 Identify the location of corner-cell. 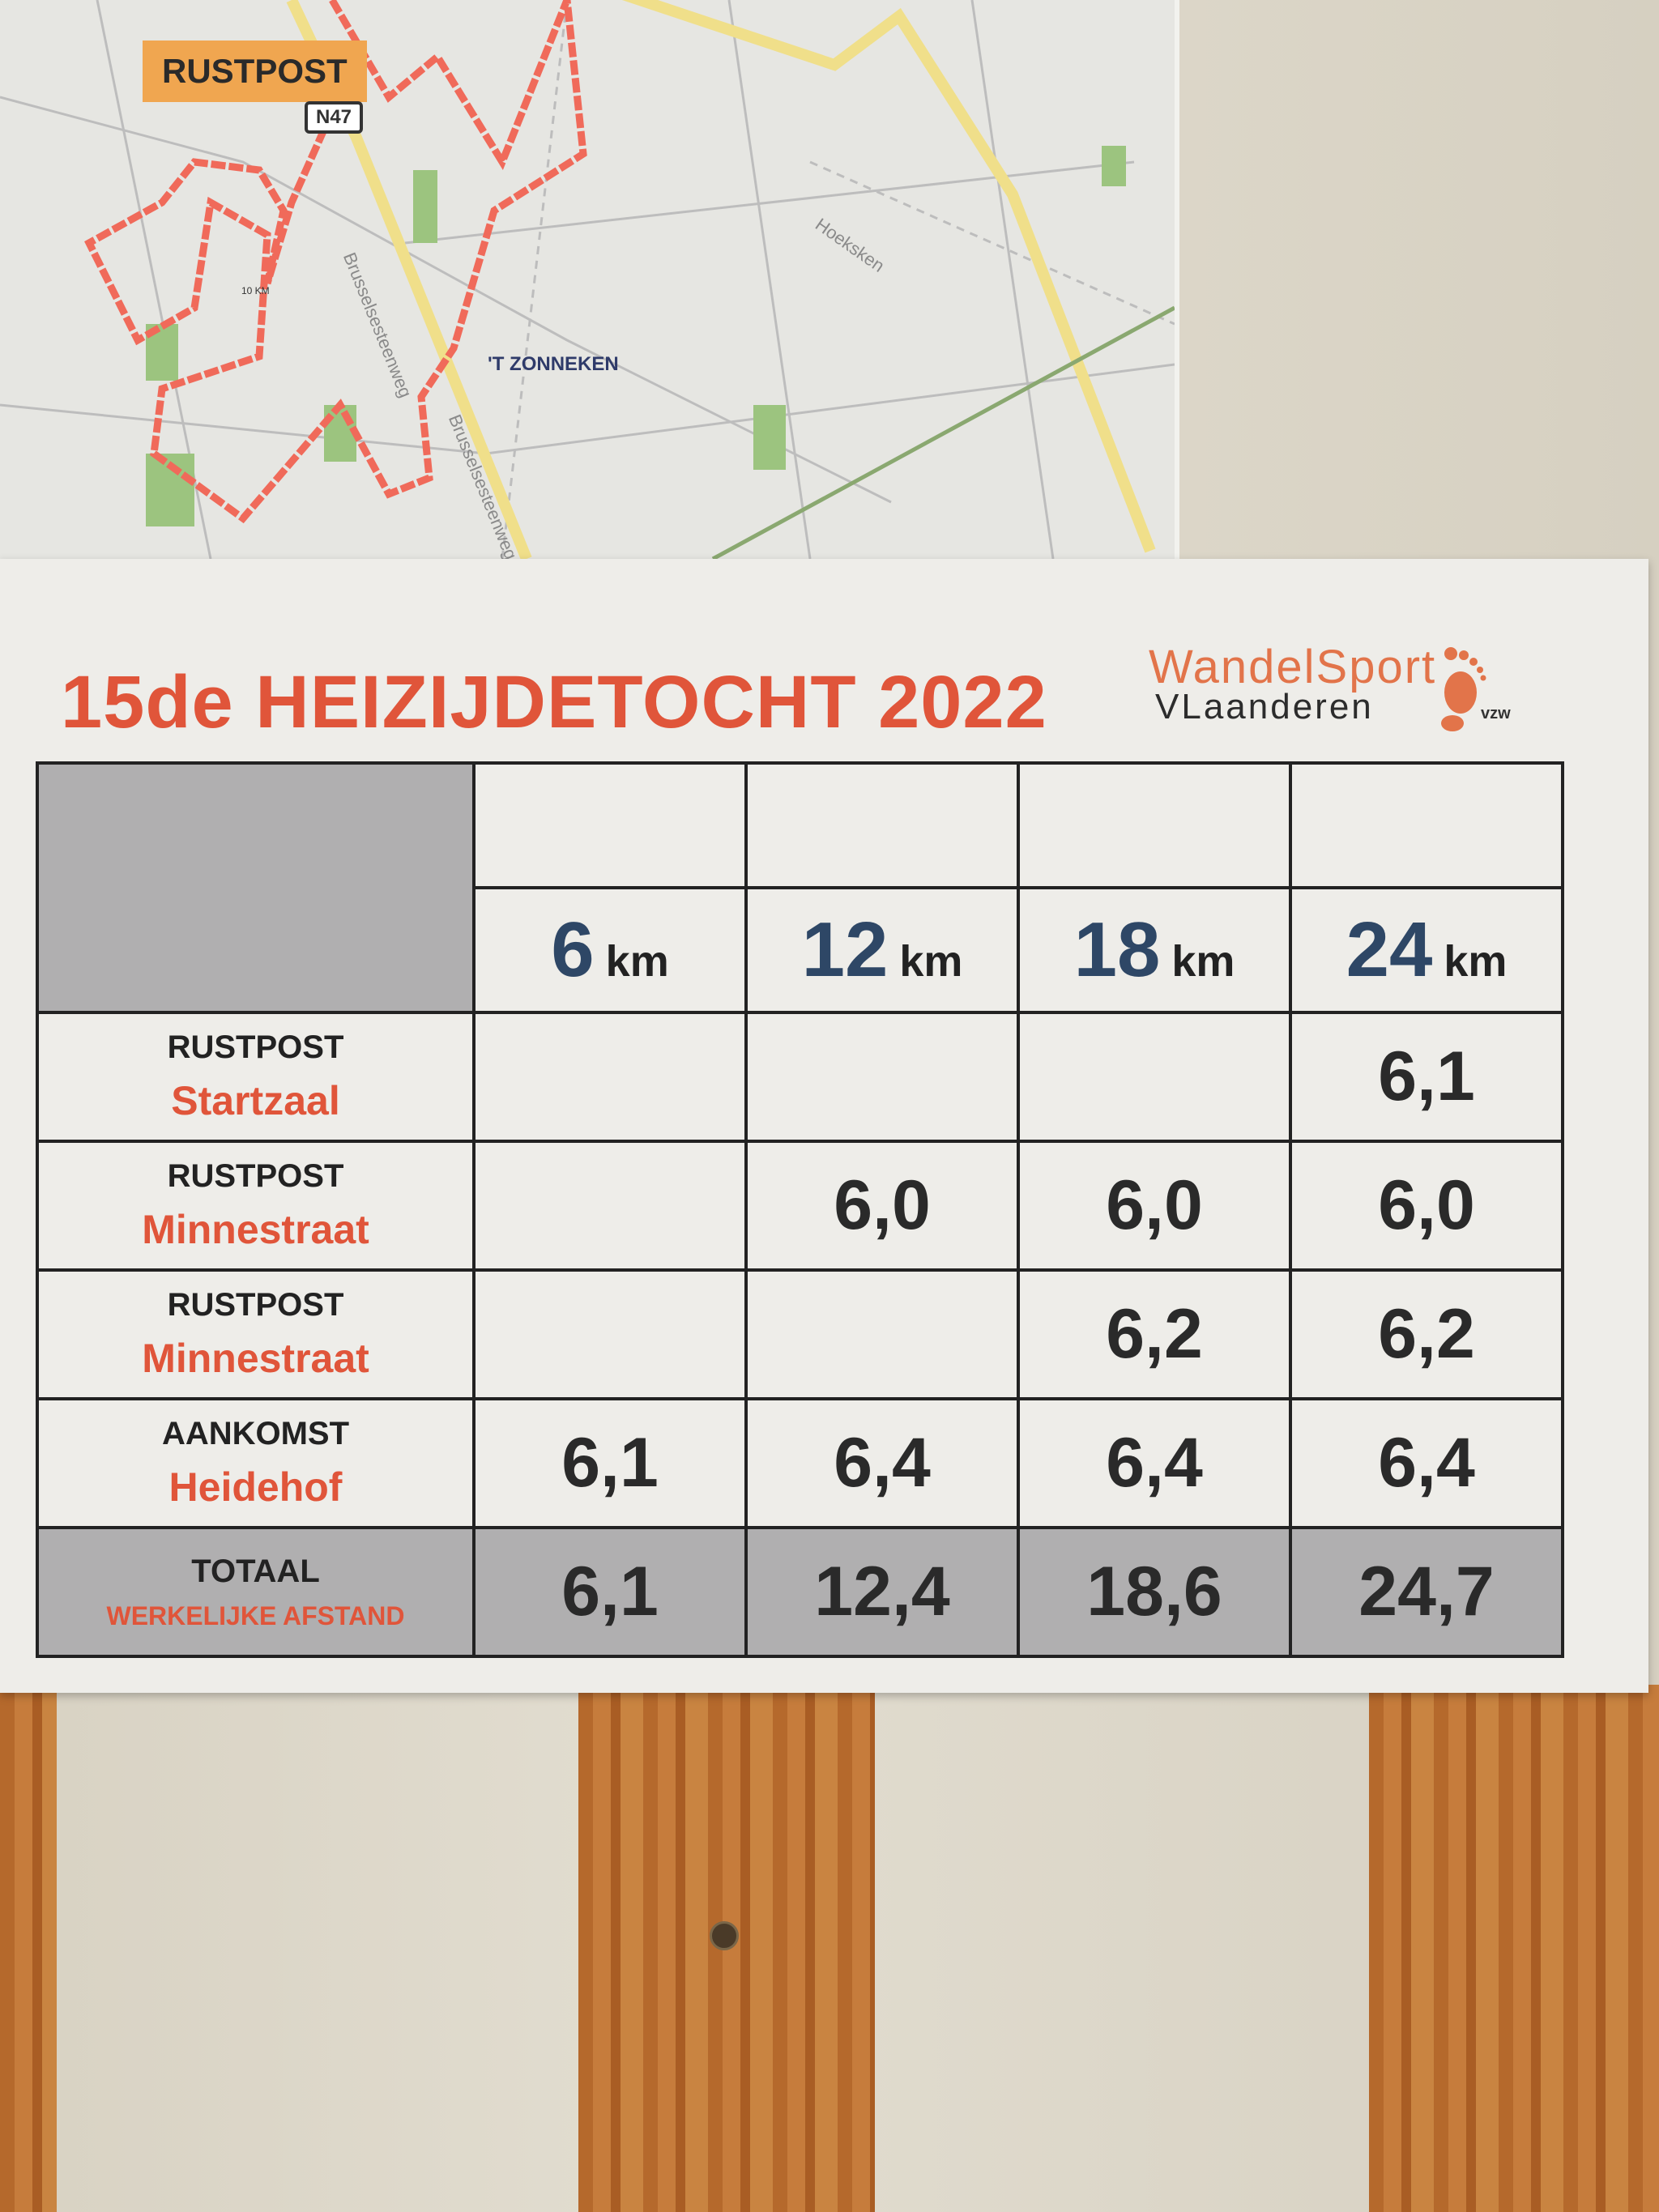
(256, 888).